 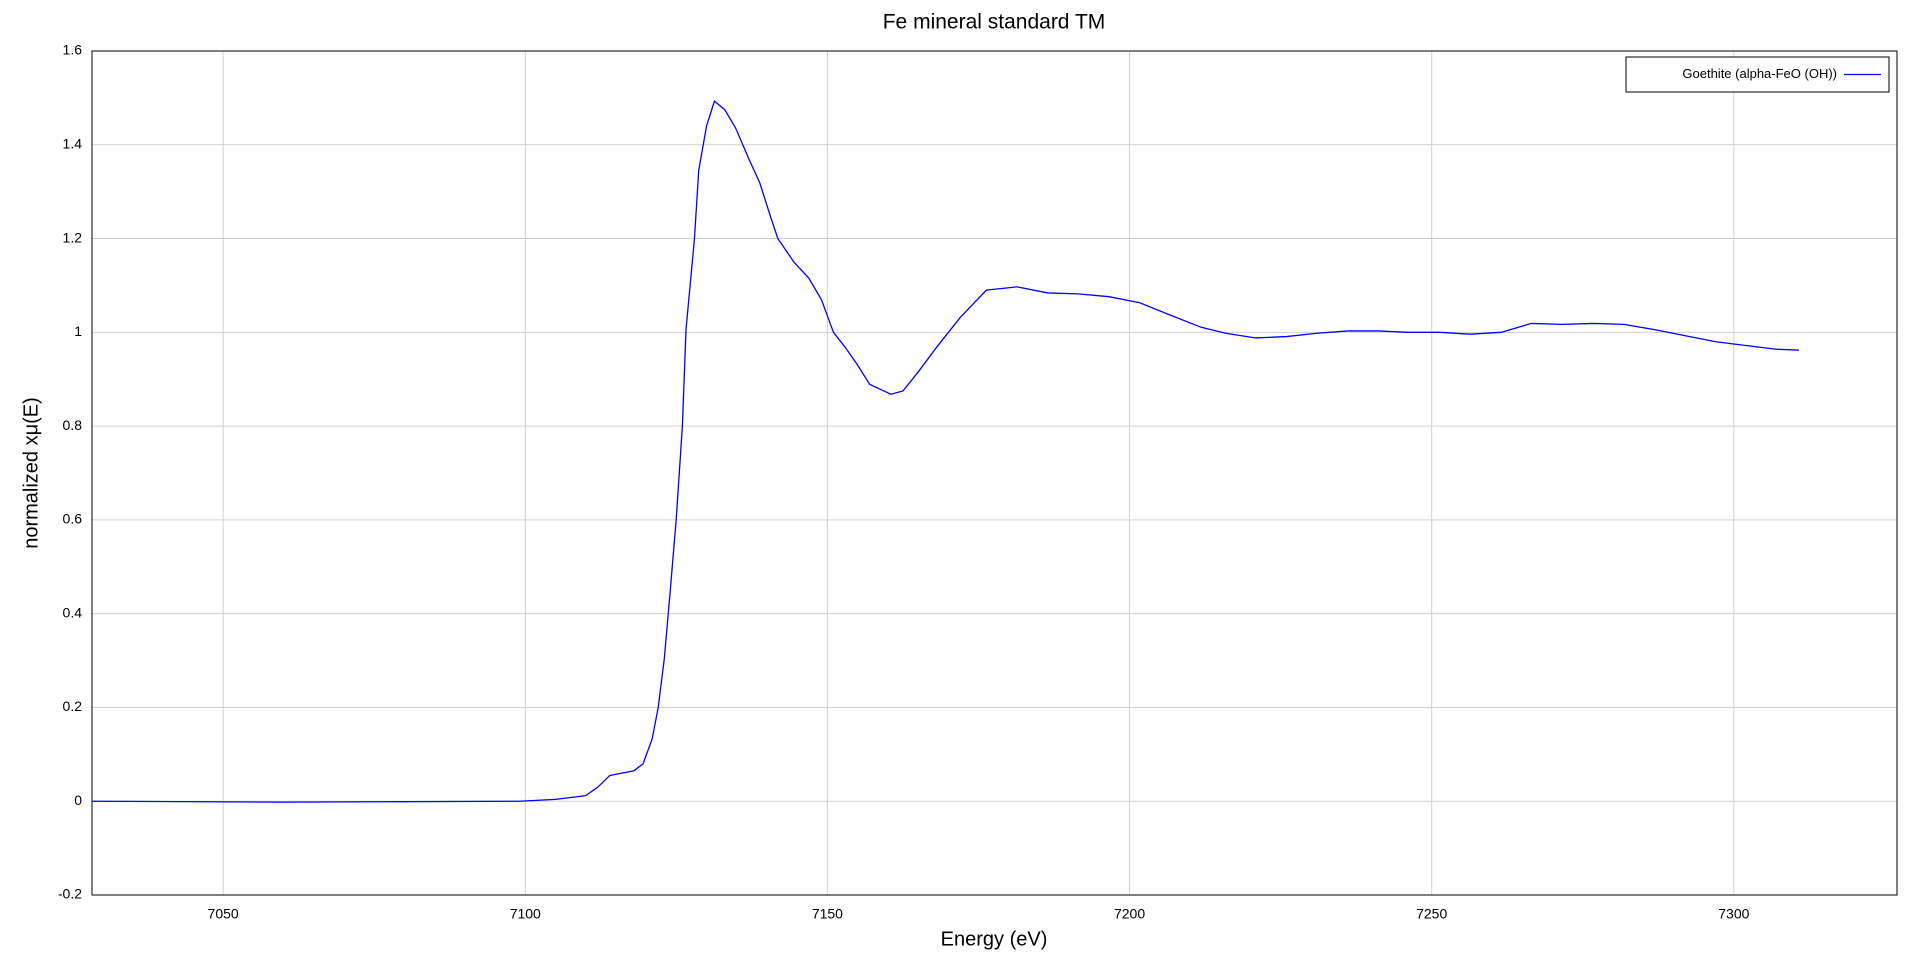 I want to click on y-tick-label: 0.8, so click(x=73, y=425).